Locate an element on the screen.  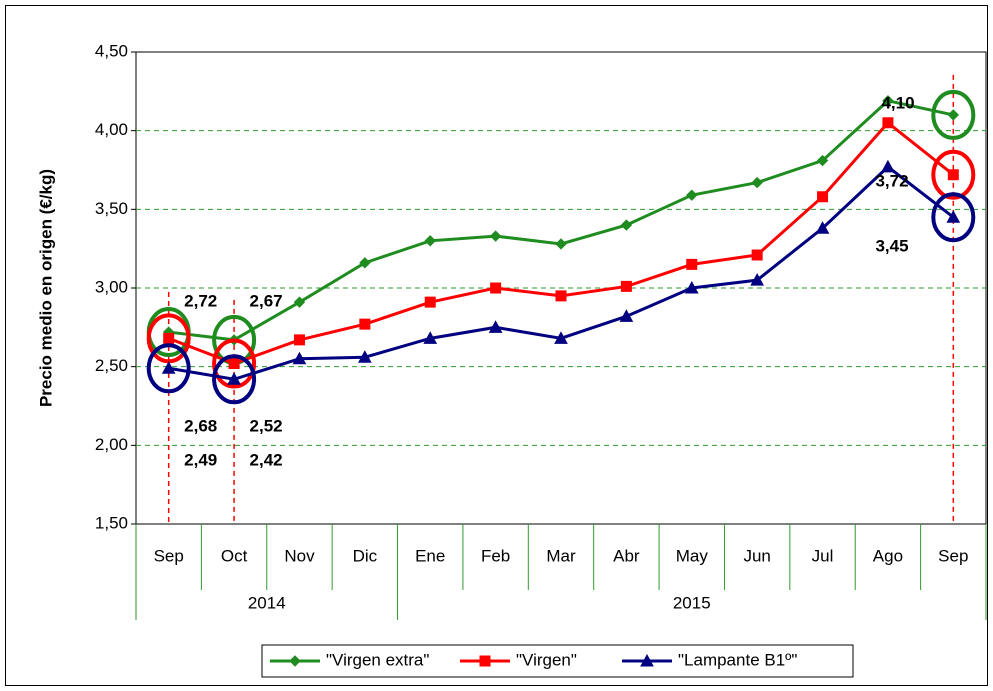
legend-box is located at coordinates (557, 661).